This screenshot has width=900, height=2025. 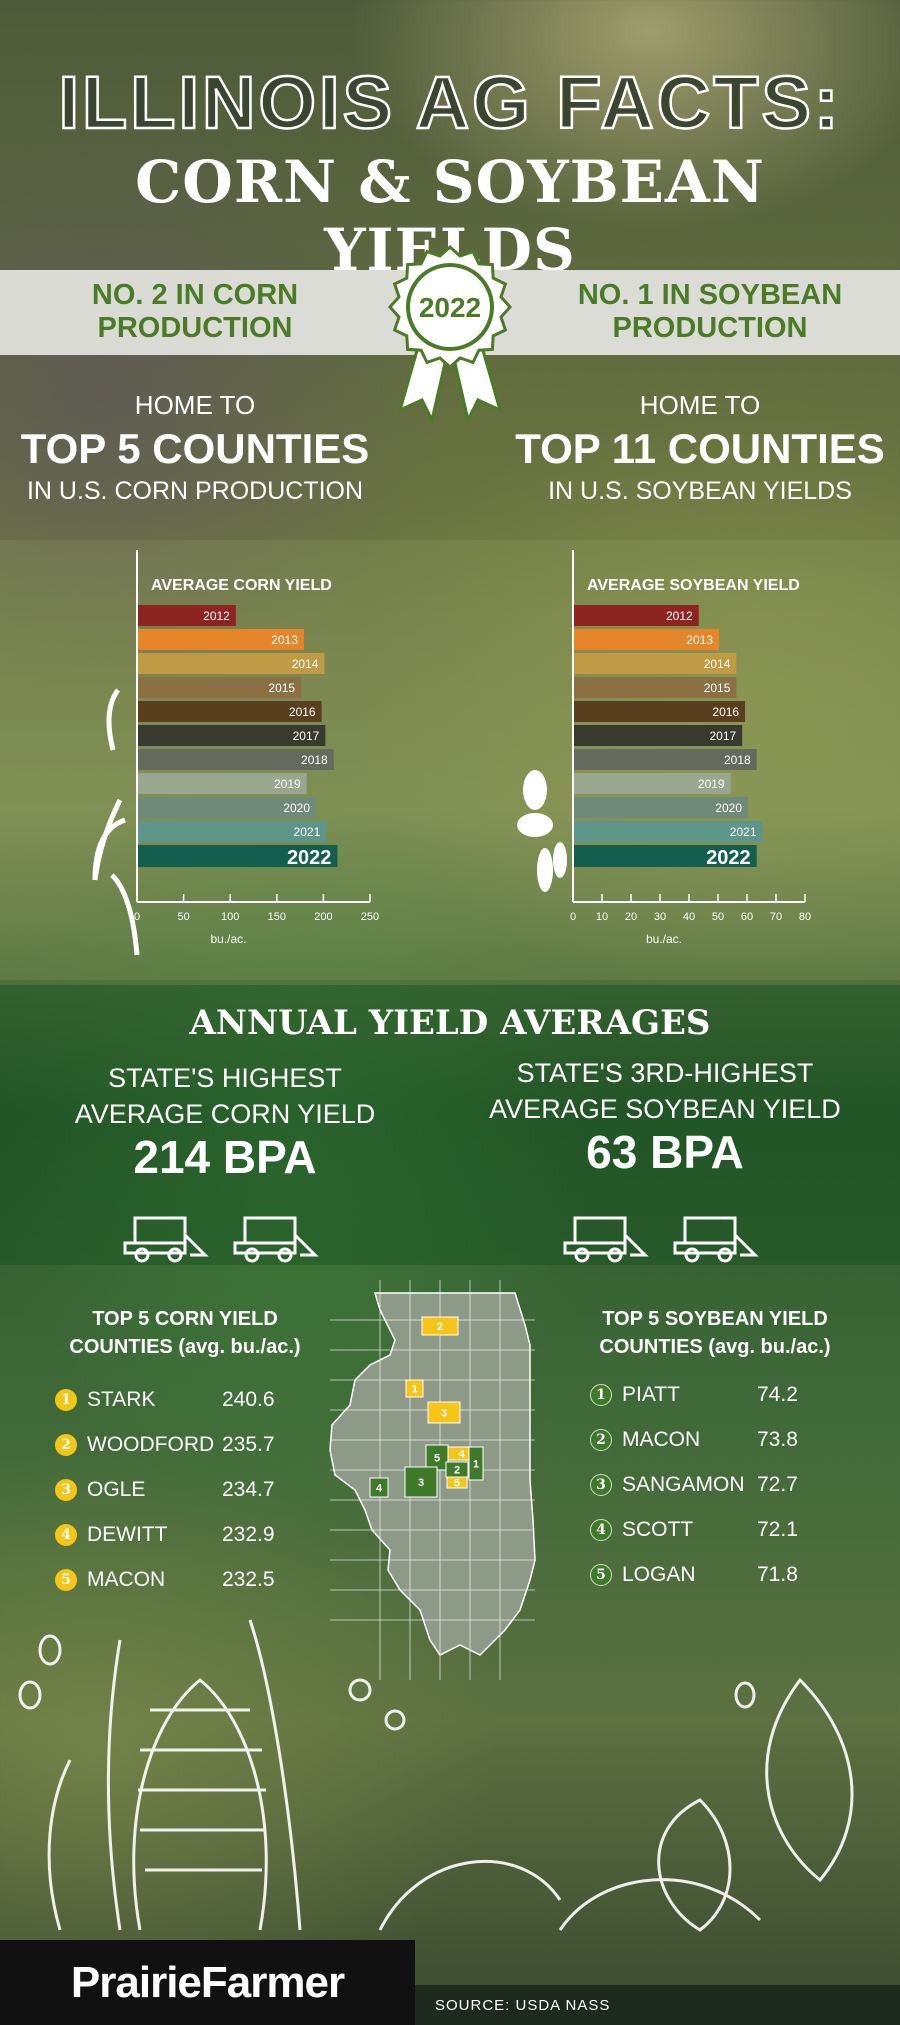 I want to click on county-yield: 240.6, so click(x=248, y=1399).